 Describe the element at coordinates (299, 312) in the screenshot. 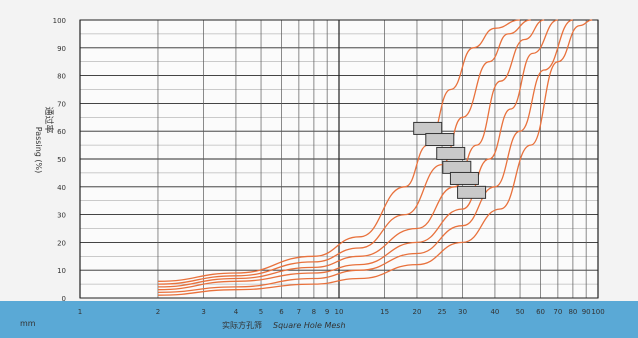

I see `x-tick-label: 7` at that location.